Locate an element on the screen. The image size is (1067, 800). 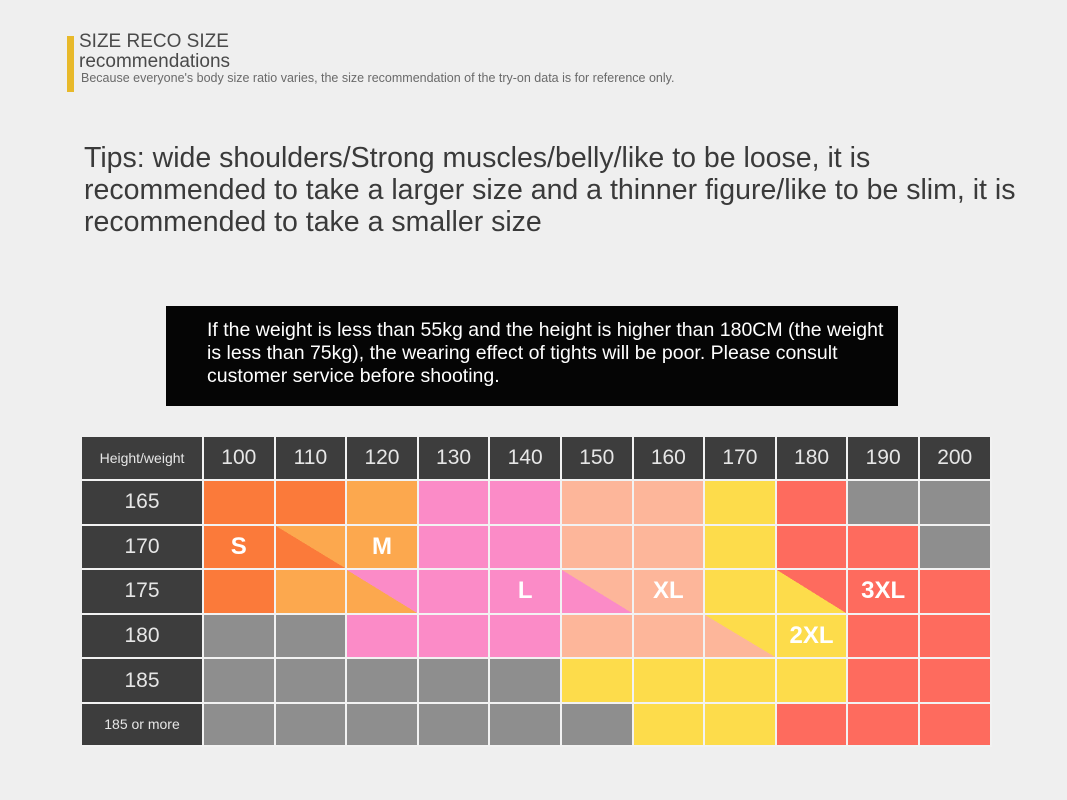
height-header: 165 is located at coordinates (143, 503).